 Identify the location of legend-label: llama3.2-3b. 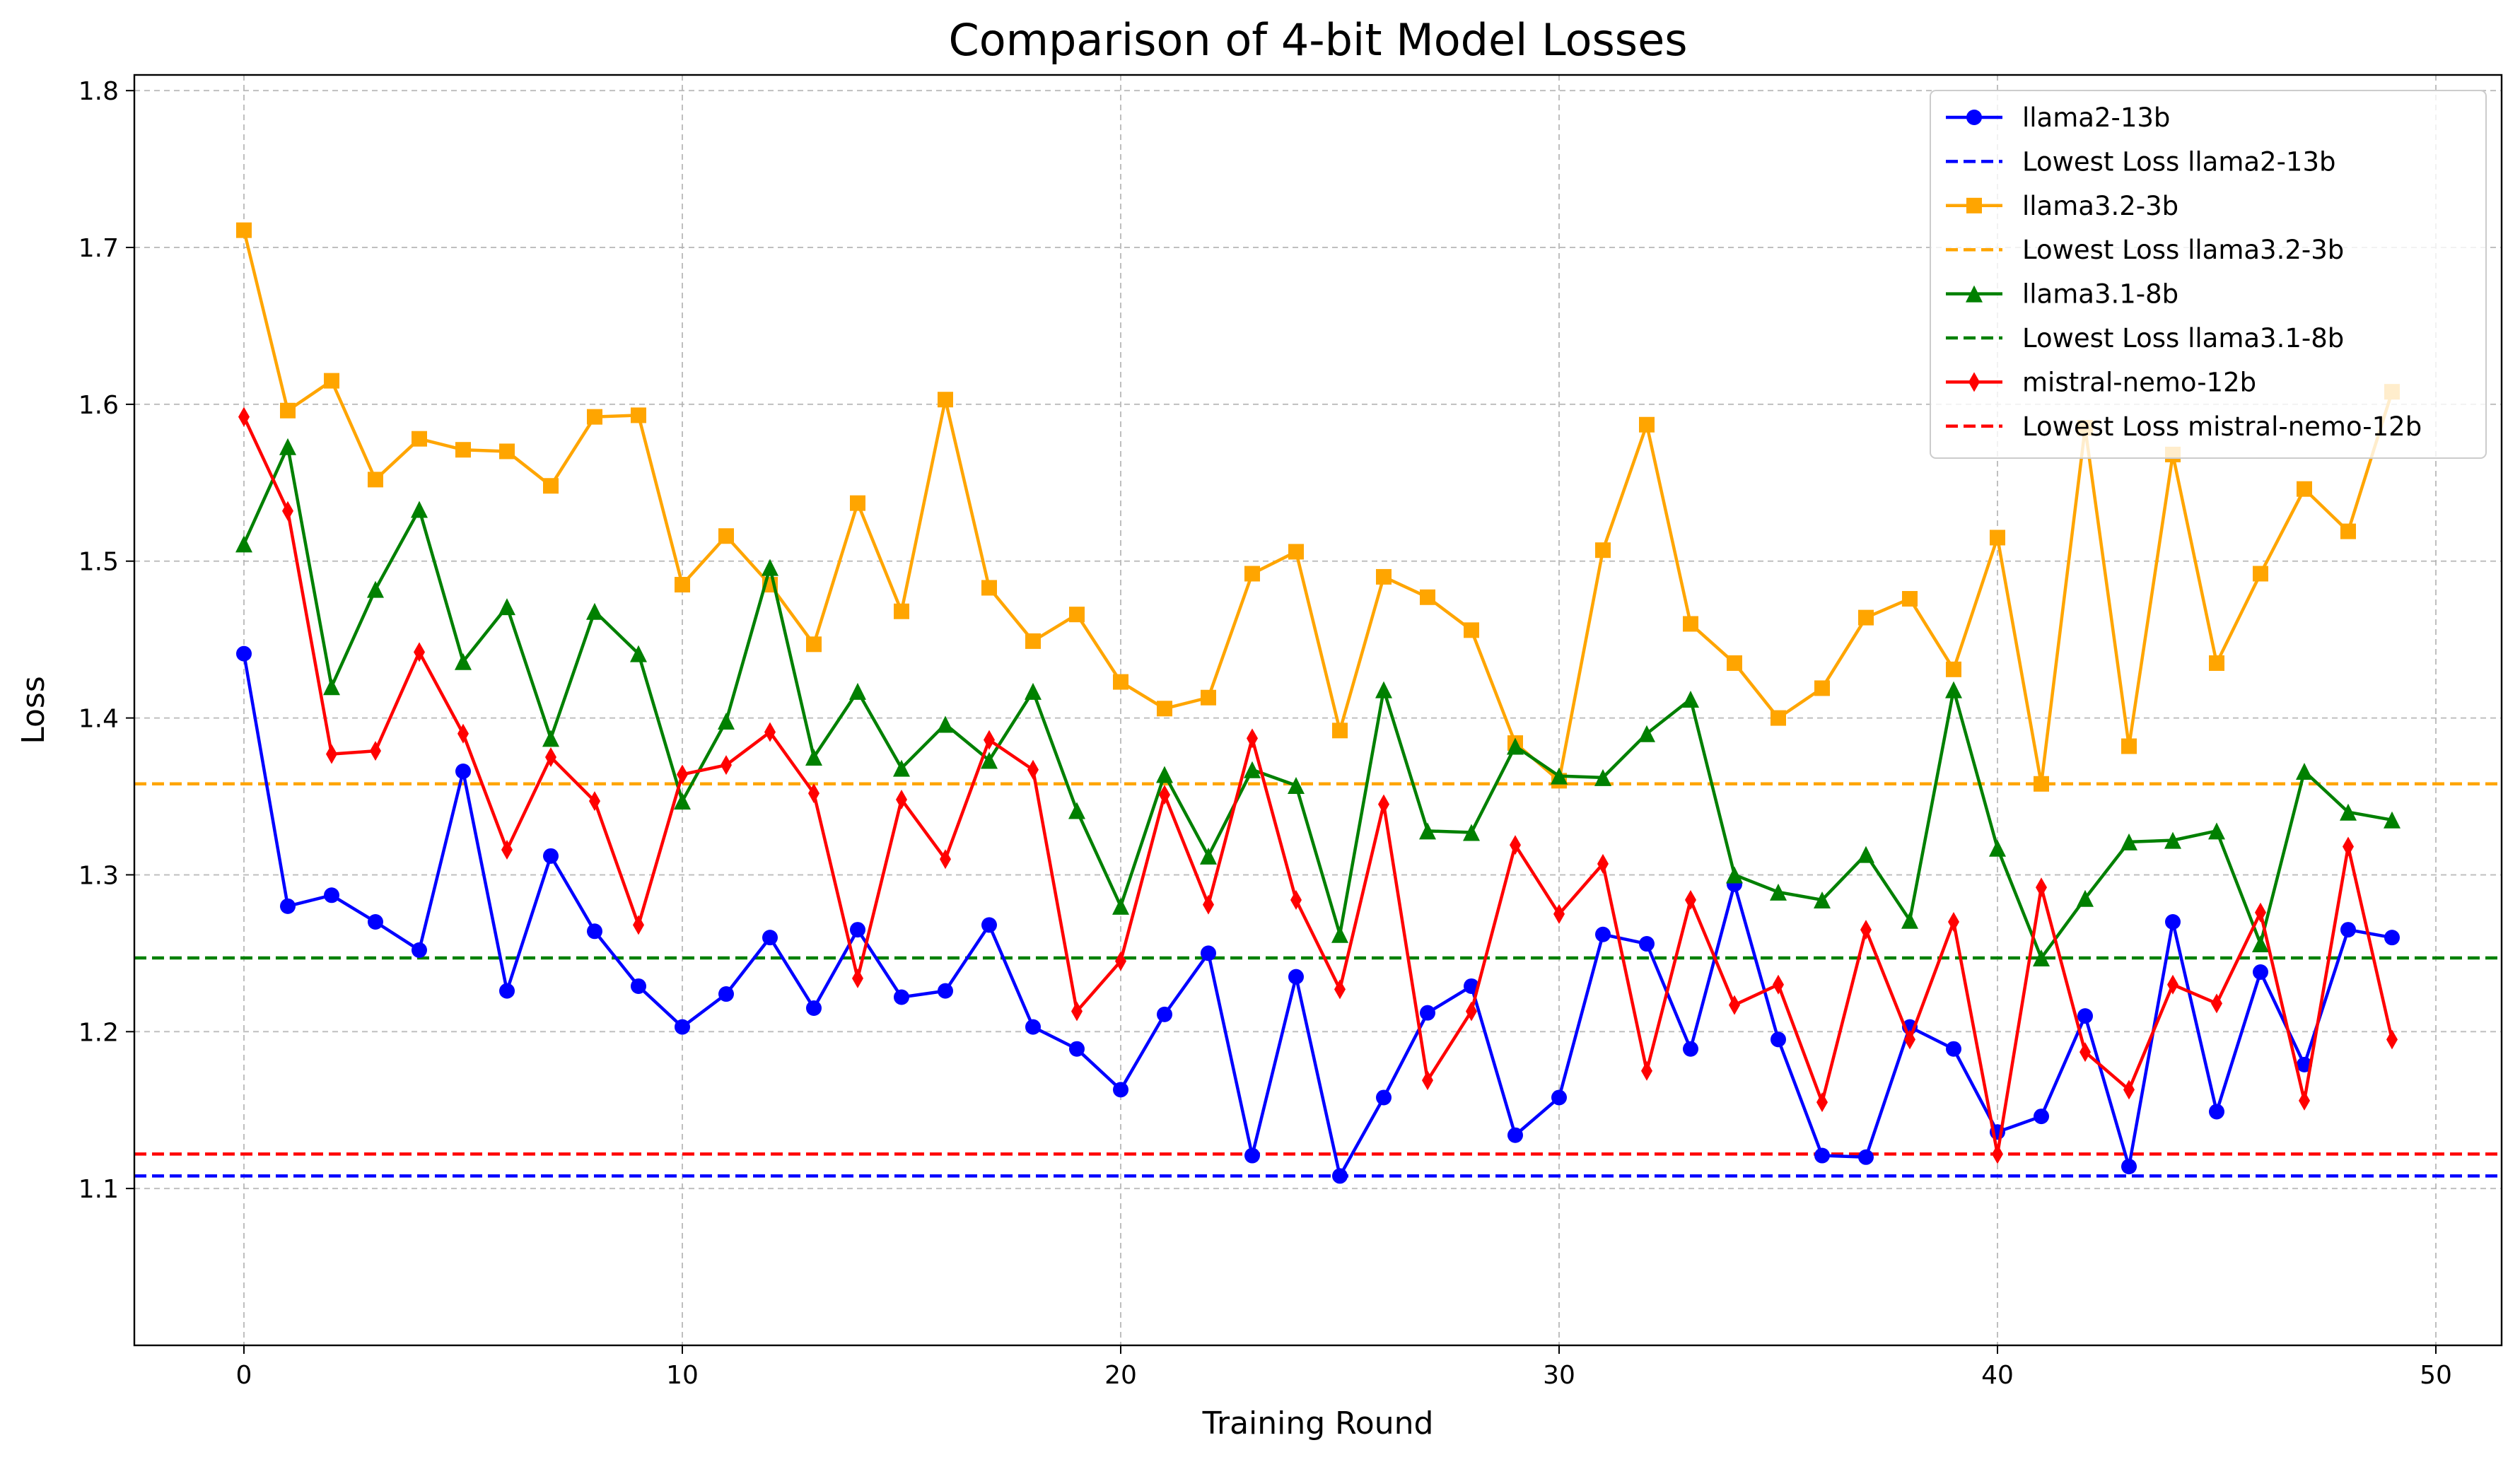
(2100, 206).